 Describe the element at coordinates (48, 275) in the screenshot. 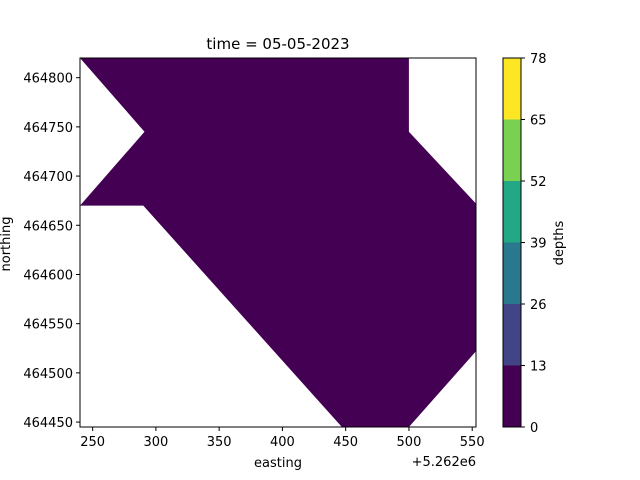

I see `y-tick-label: 464600` at that location.